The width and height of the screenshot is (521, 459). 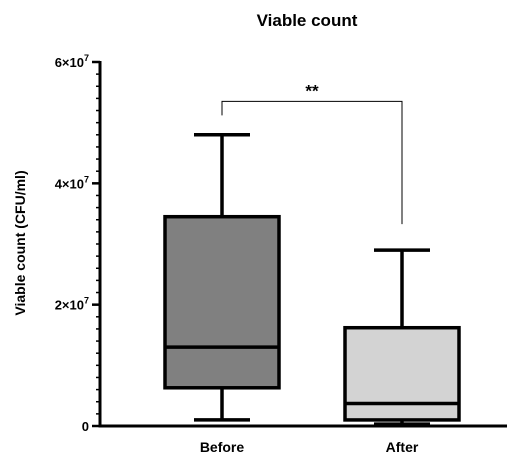 What do you see at coordinates (312, 90) in the screenshot?
I see `significance-label: **` at bounding box center [312, 90].